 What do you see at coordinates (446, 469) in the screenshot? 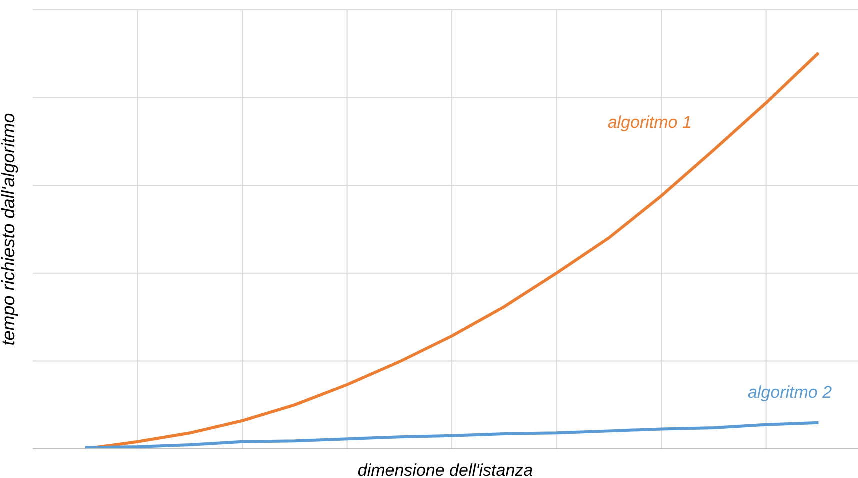
I see `x-axis-title: dimensione dell'istanza` at bounding box center [446, 469].